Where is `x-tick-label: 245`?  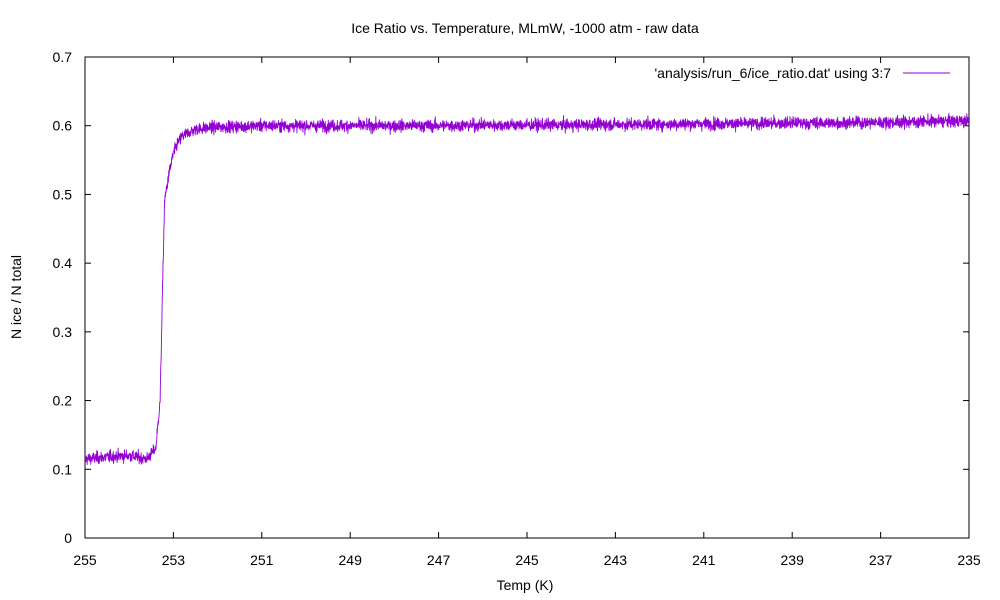
x-tick-label: 245 is located at coordinates (527, 560).